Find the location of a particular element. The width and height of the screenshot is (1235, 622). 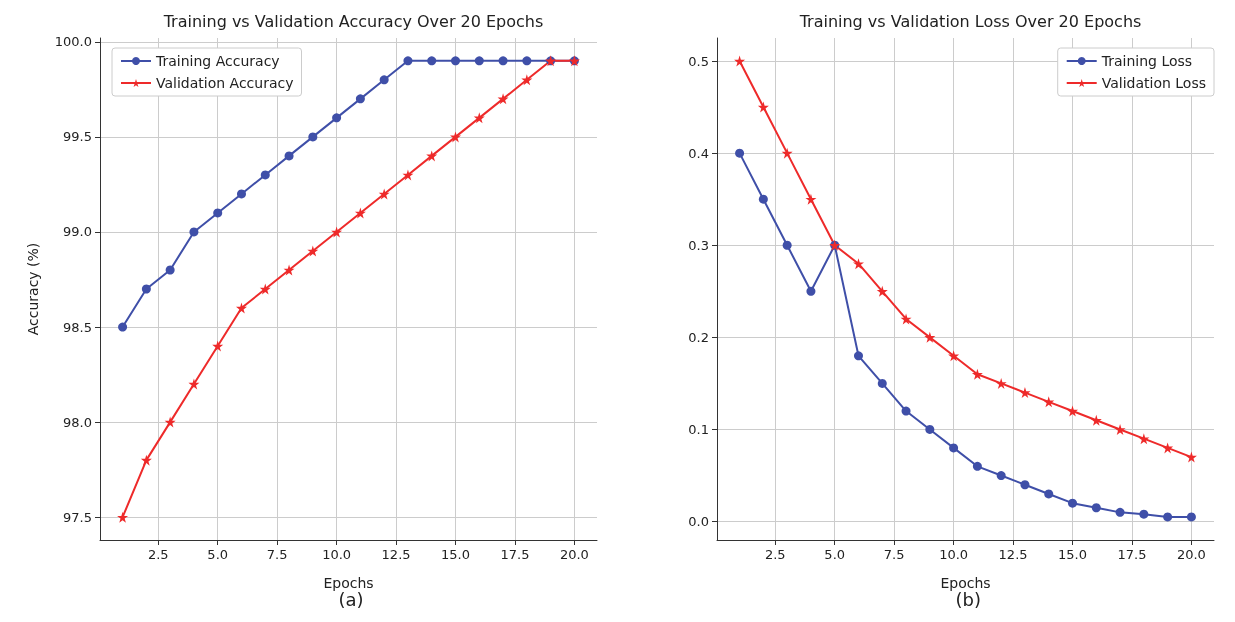

legend-label: Training Loss is located at coordinates (1146, 61).